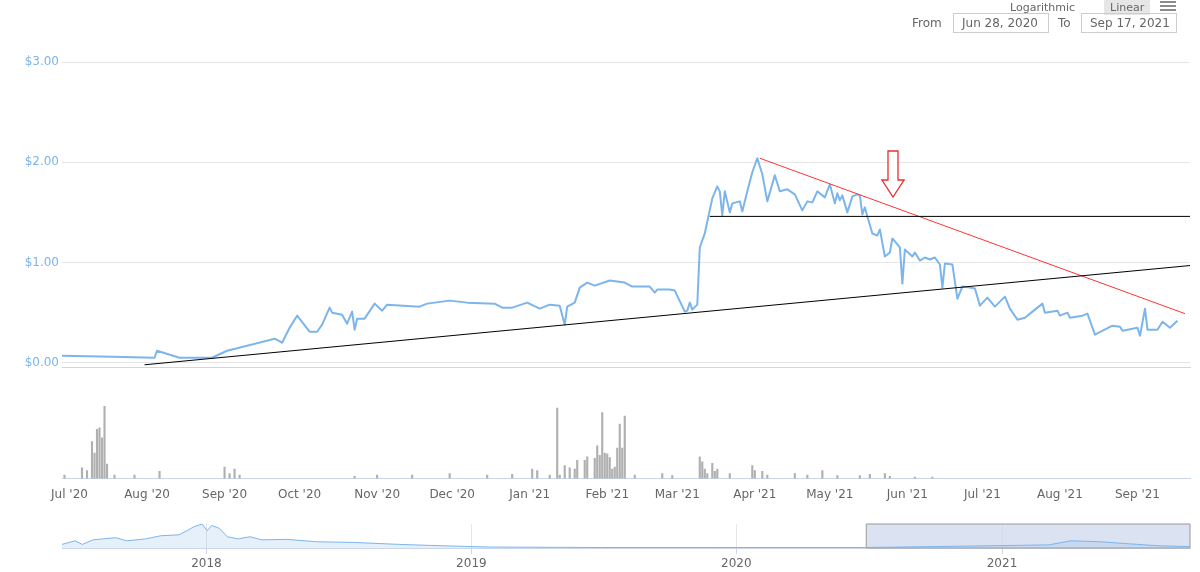  What do you see at coordinates (1043, 7) in the screenshot?
I see `text: Logarithmic` at bounding box center [1043, 7].